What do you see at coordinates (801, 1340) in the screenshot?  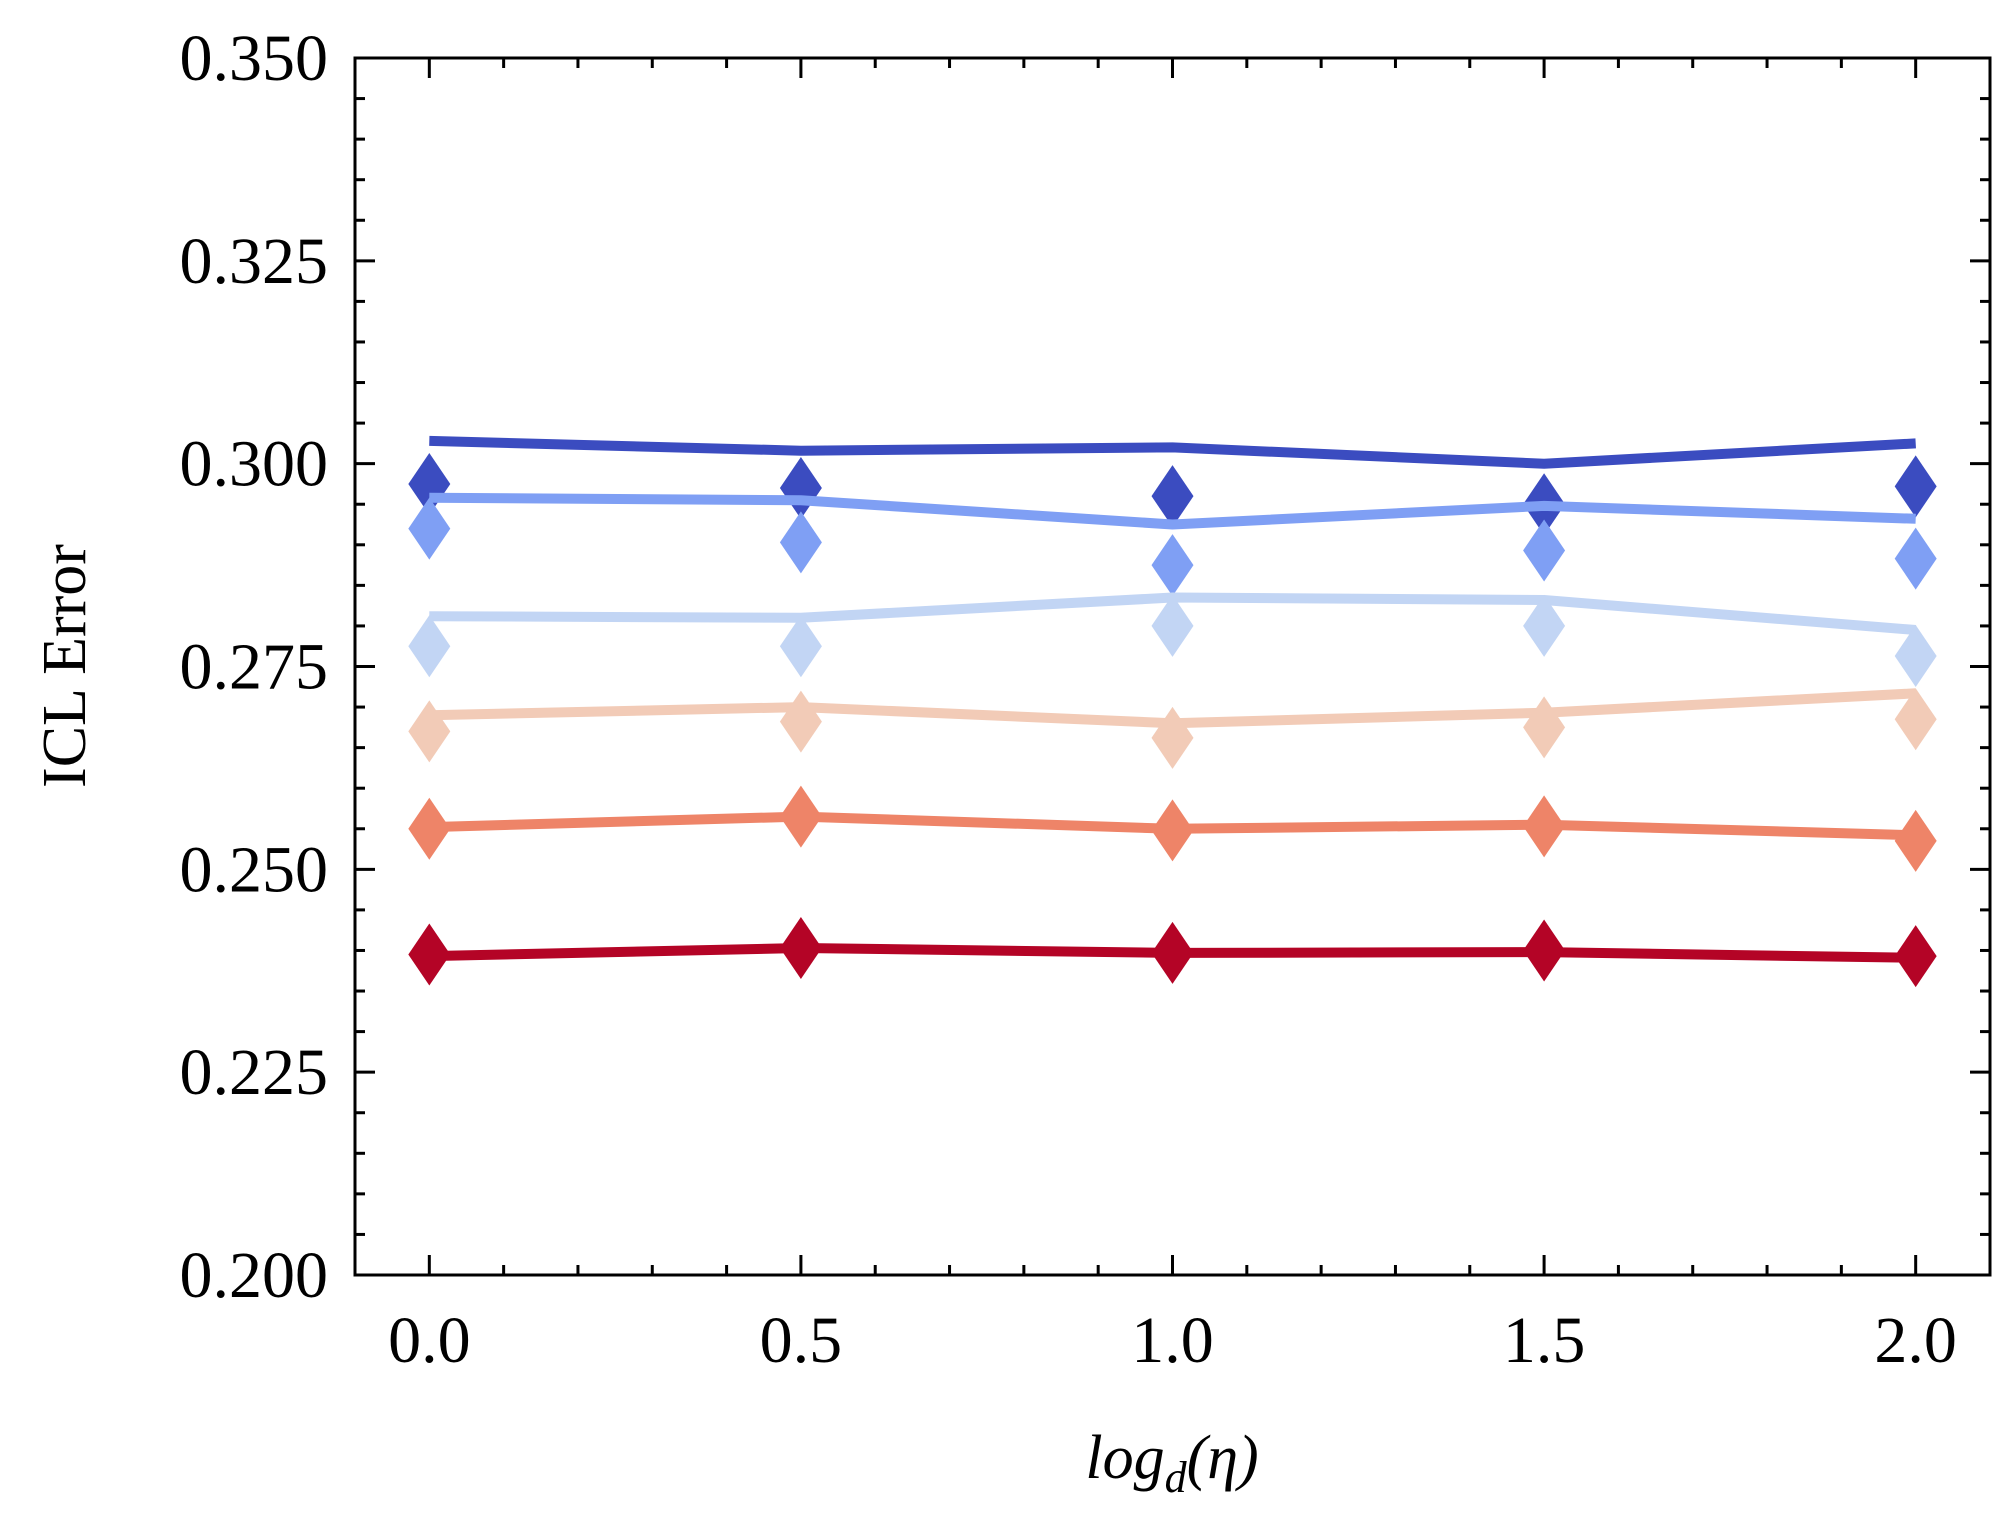 I see `x-tick-label: 0.5` at bounding box center [801, 1340].